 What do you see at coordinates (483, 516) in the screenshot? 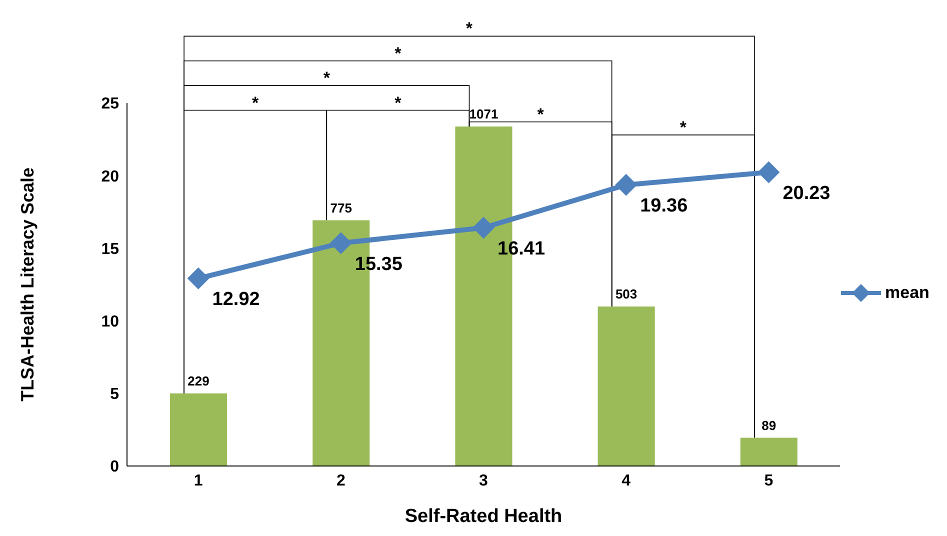
I see `x-axis-title: Self-Rated Health` at bounding box center [483, 516].